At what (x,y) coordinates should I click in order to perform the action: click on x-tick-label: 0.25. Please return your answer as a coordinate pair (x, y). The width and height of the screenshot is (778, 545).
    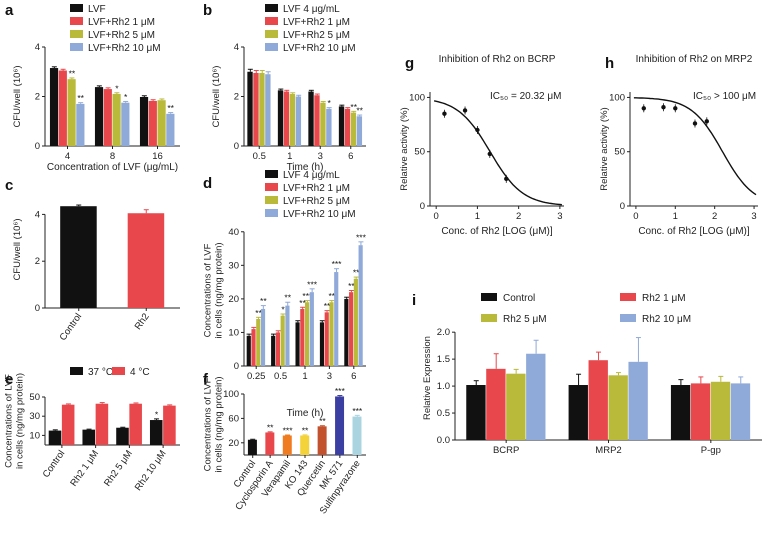
    Looking at the image, I should click on (256, 376).